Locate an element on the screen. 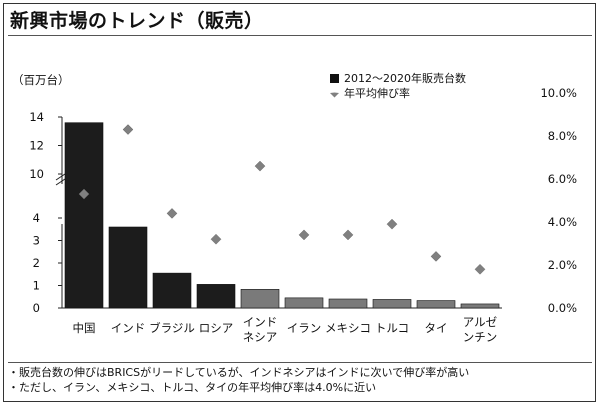 This screenshot has width=600, height=406. title-divider is located at coordinates (300, 35).